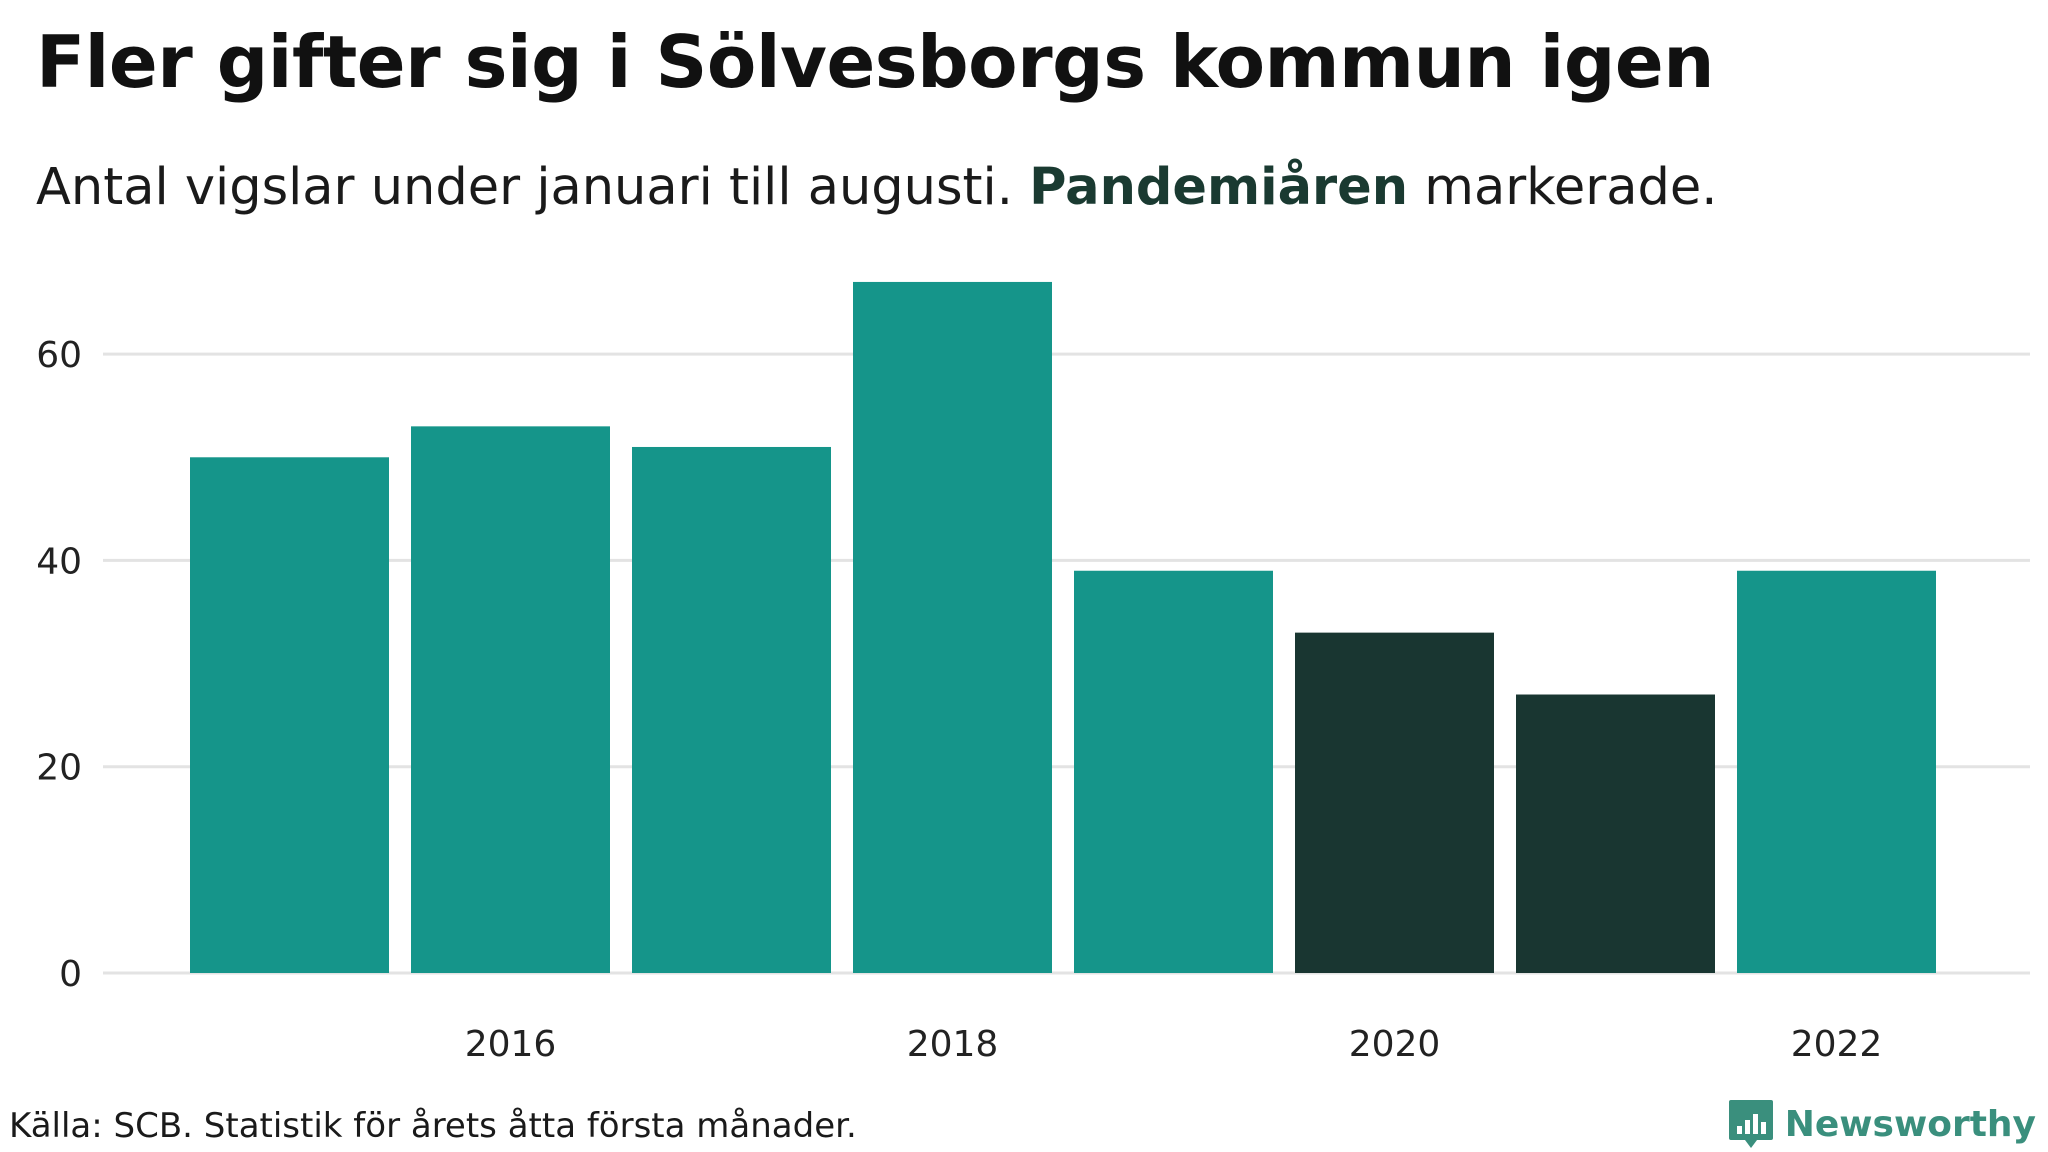 Image resolution: width=2048 pixels, height=1152 pixels. Describe the element at coordinates (1219, 187) in the screenshot. I see `subtitle-highlight: Pandemiåren` at that location.